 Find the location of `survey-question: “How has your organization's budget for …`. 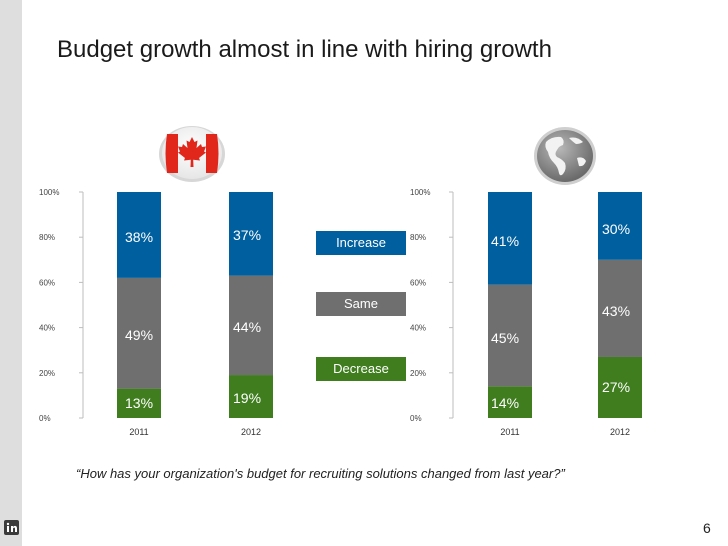

survey-question: “How has your organization's budget for … is located at coordinates (320, 473).